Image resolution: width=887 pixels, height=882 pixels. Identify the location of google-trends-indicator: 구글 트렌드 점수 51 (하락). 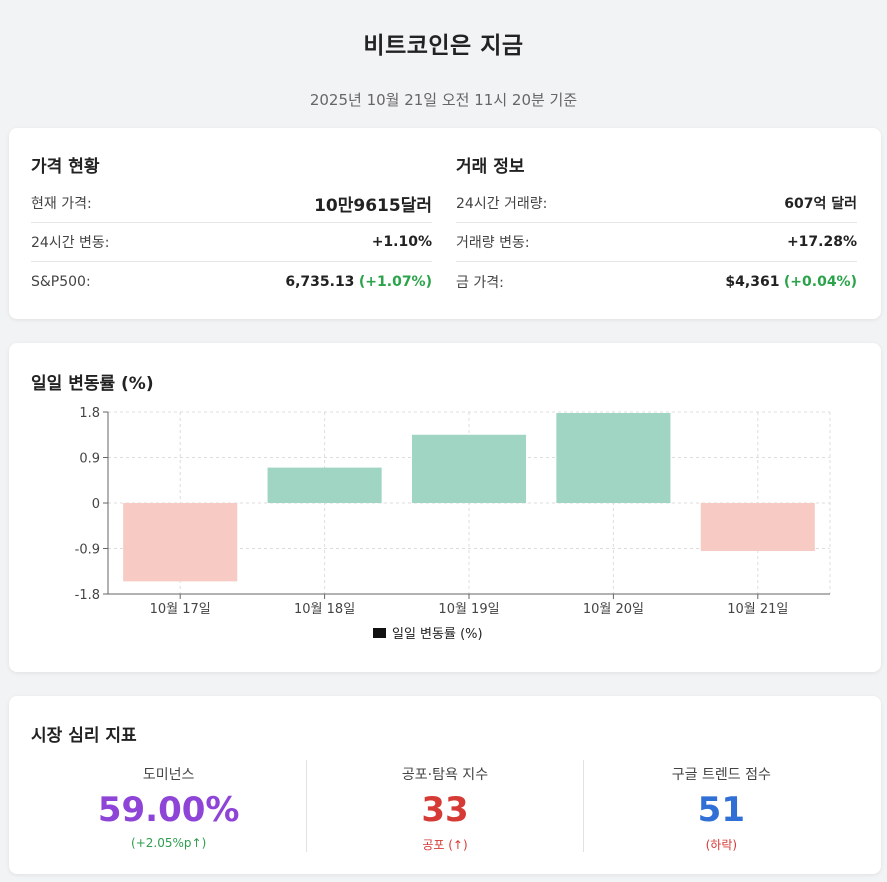
(720, 806).